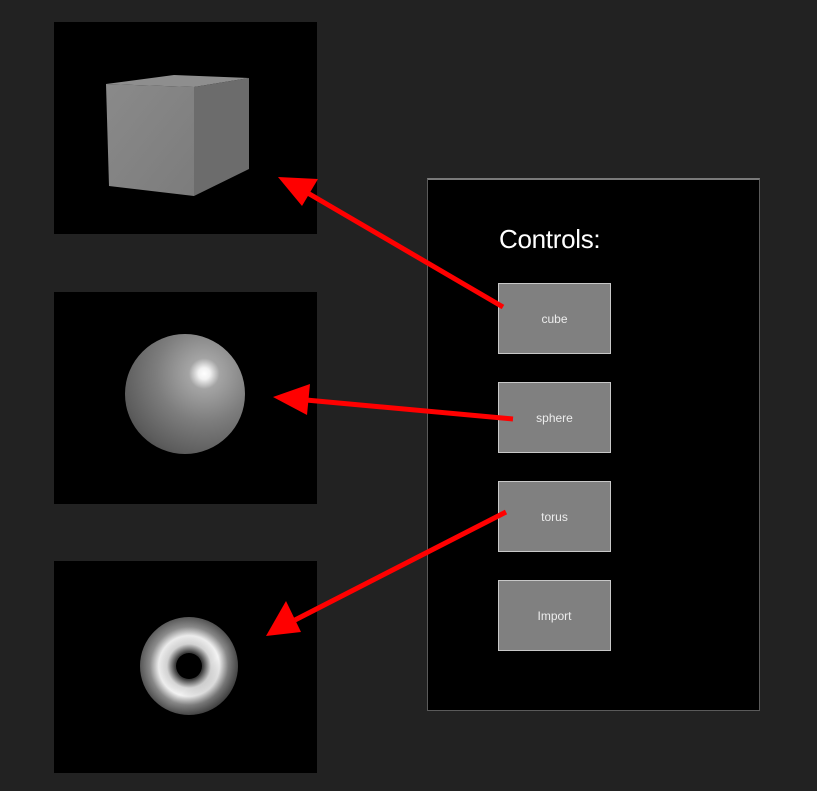 The image size is (817, 791). I want to click on torus-hole, so click(189, 666).